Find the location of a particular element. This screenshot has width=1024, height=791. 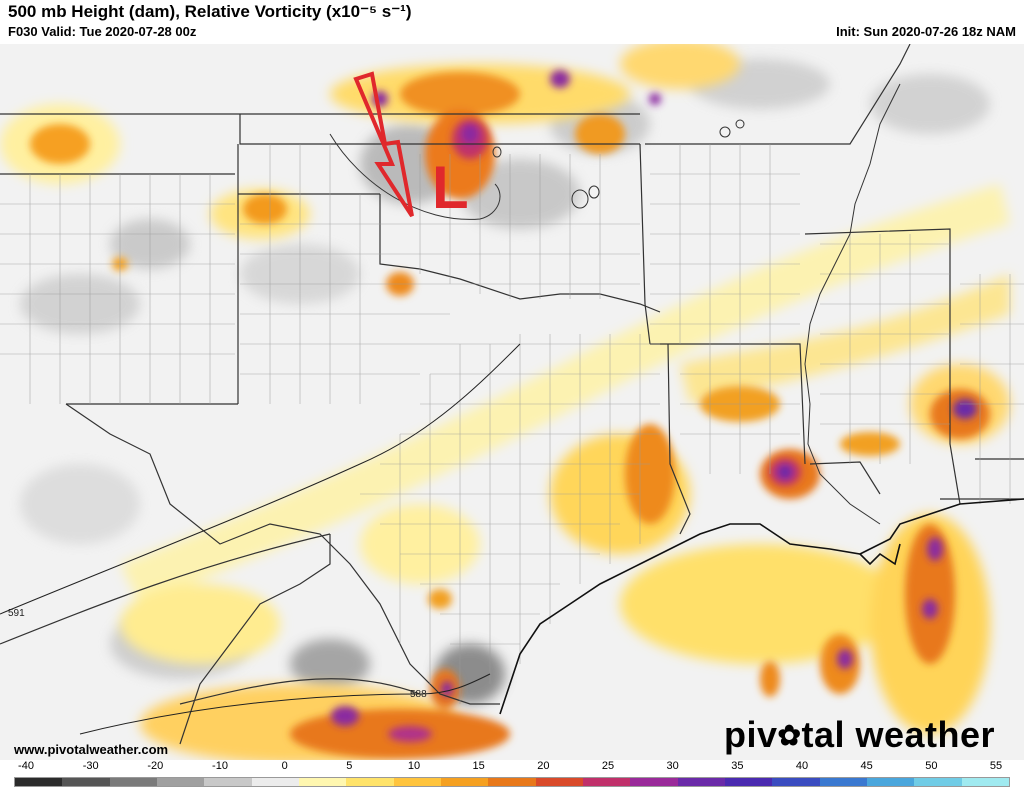

low-pressure-marker: L is located at coordinates (450, 187).